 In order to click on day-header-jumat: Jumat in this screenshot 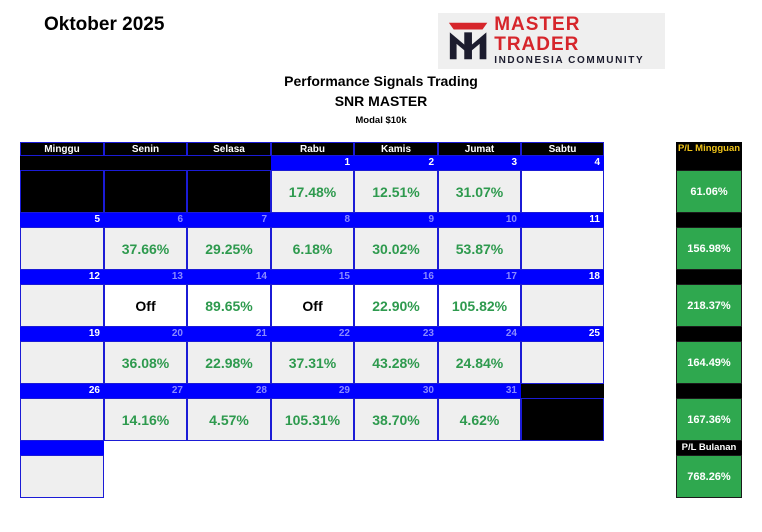, I will do `click(479, 149)`.